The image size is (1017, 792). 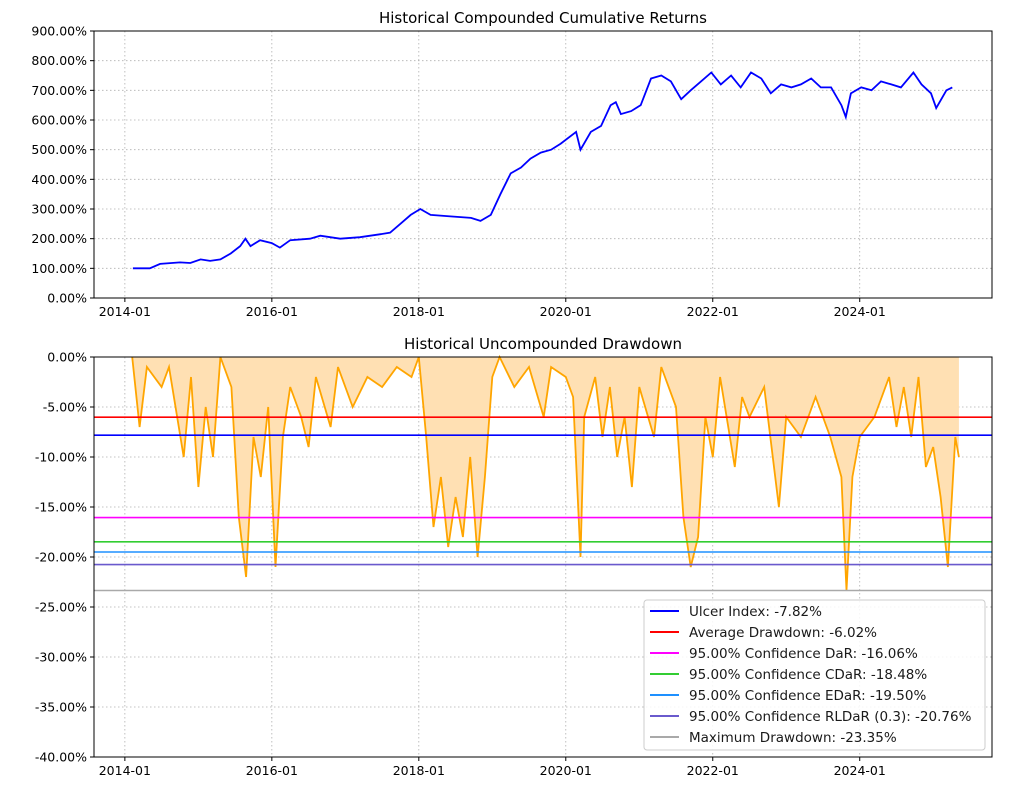 What do you see at coordinates (61, 707) in the screenshot?
I see `y-tick-label: -35.00%` at bounding box center [61, 707].